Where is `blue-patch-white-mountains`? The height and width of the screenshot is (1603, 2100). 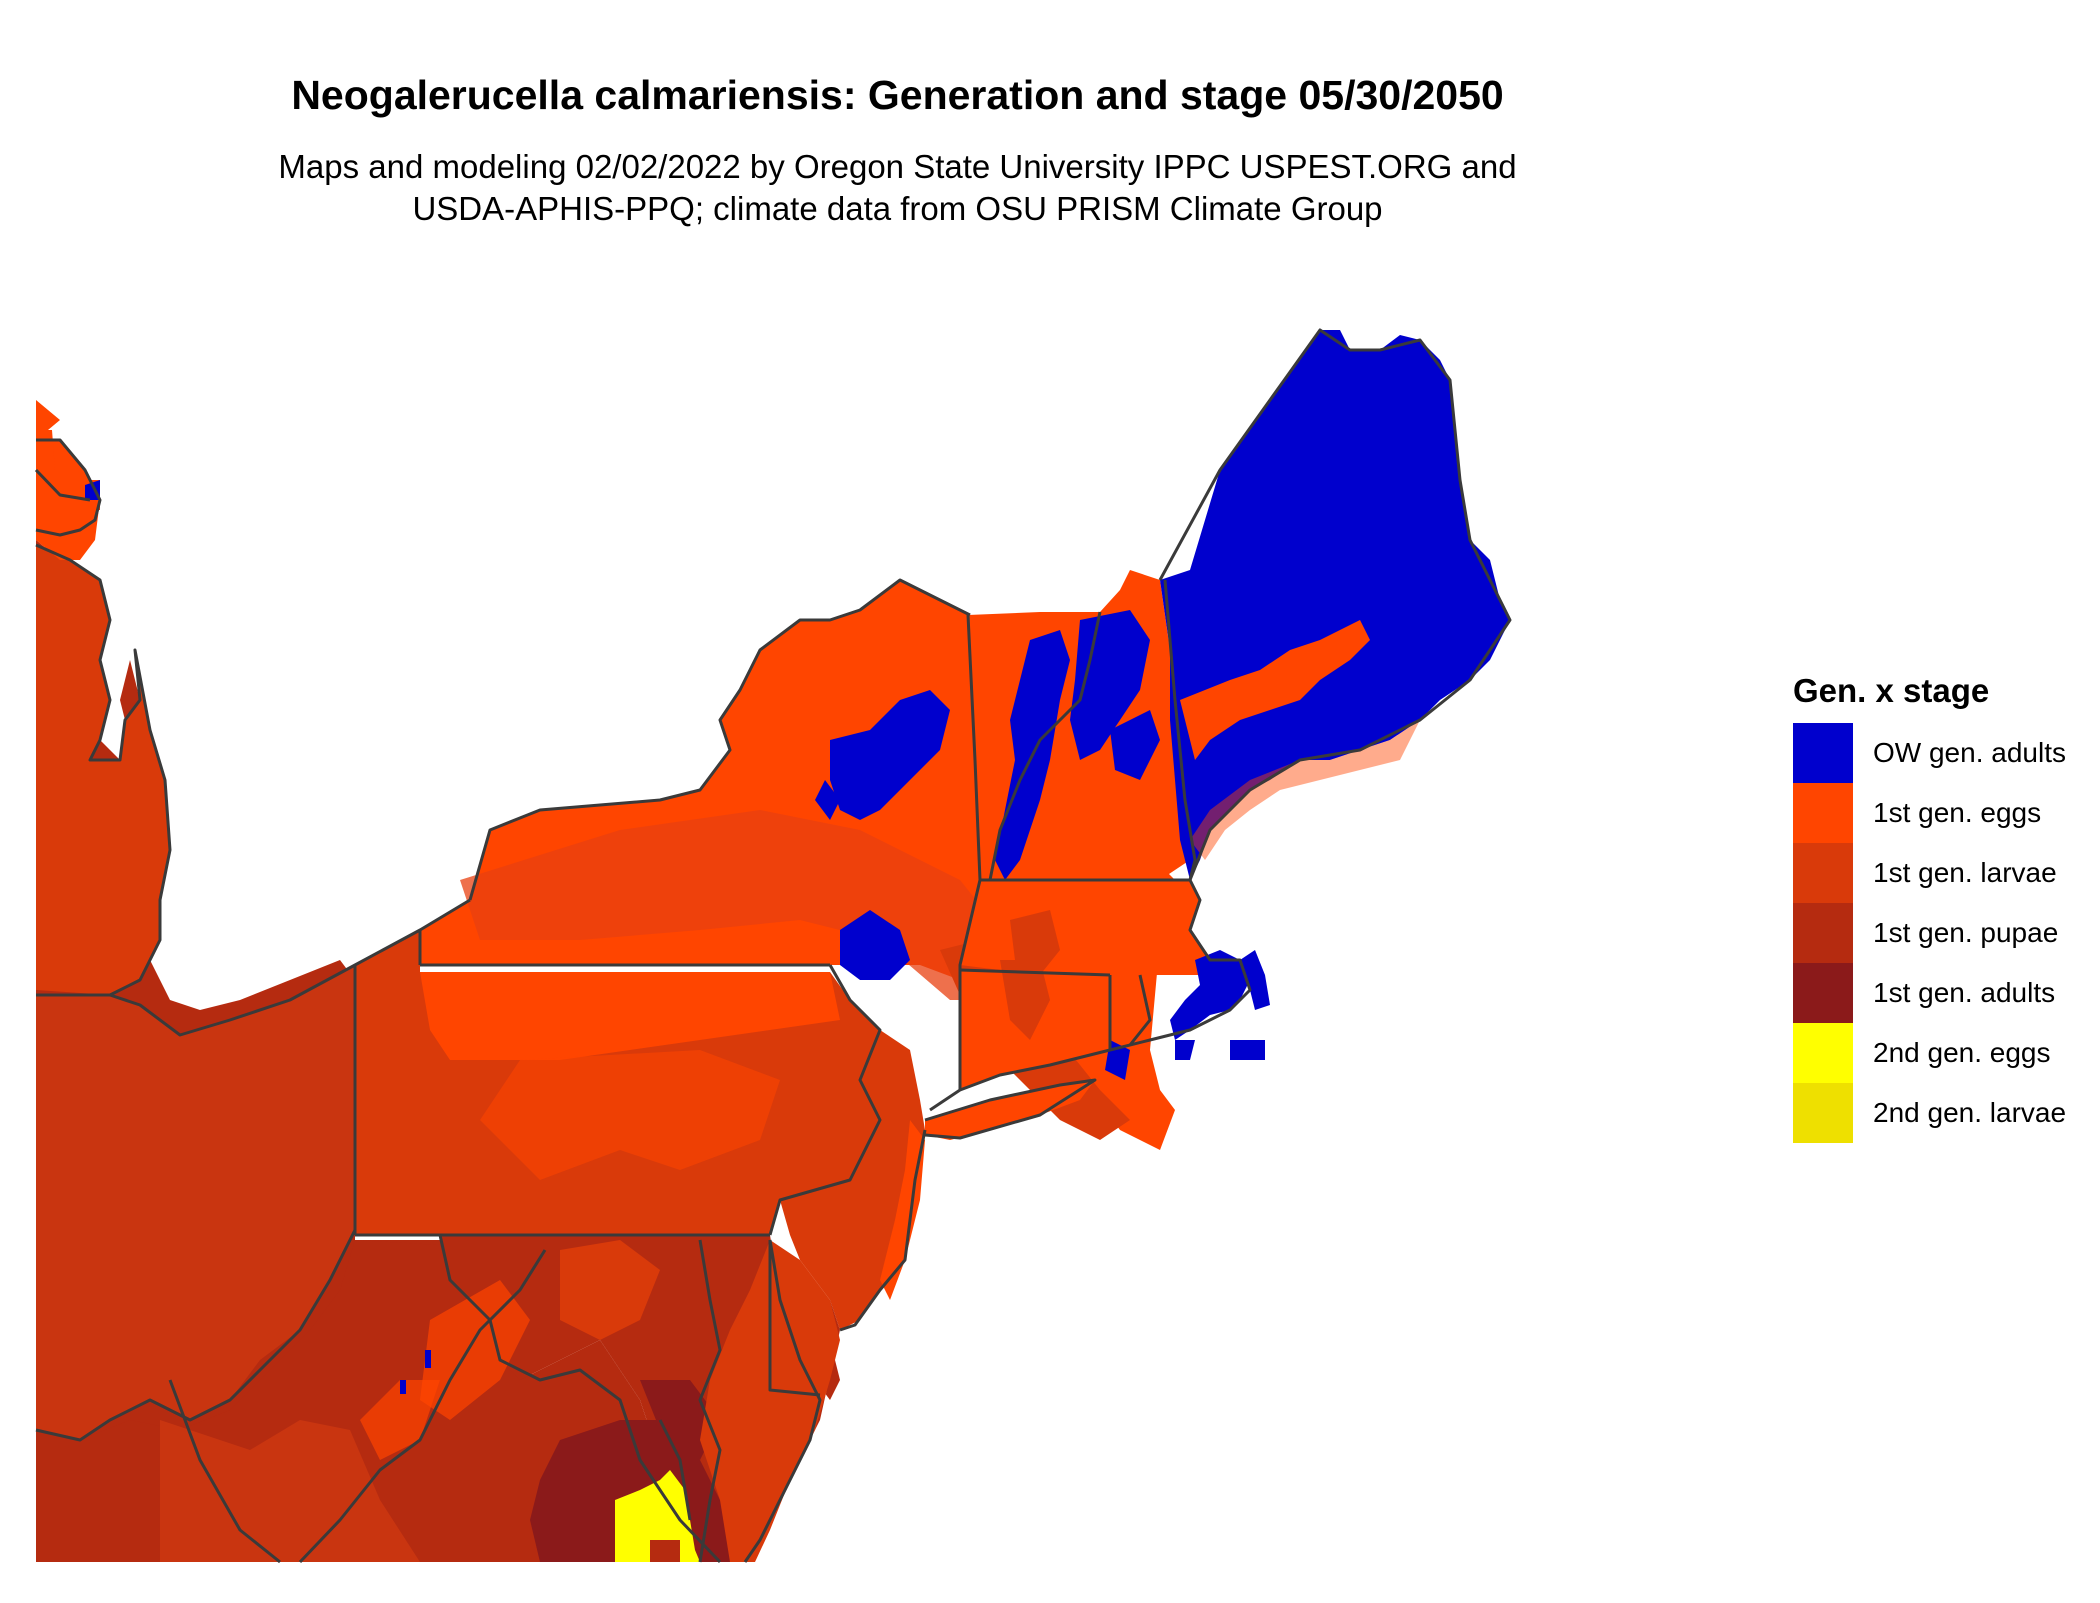 blue-patch-white-mountains is located at coordinates (1110, 685).